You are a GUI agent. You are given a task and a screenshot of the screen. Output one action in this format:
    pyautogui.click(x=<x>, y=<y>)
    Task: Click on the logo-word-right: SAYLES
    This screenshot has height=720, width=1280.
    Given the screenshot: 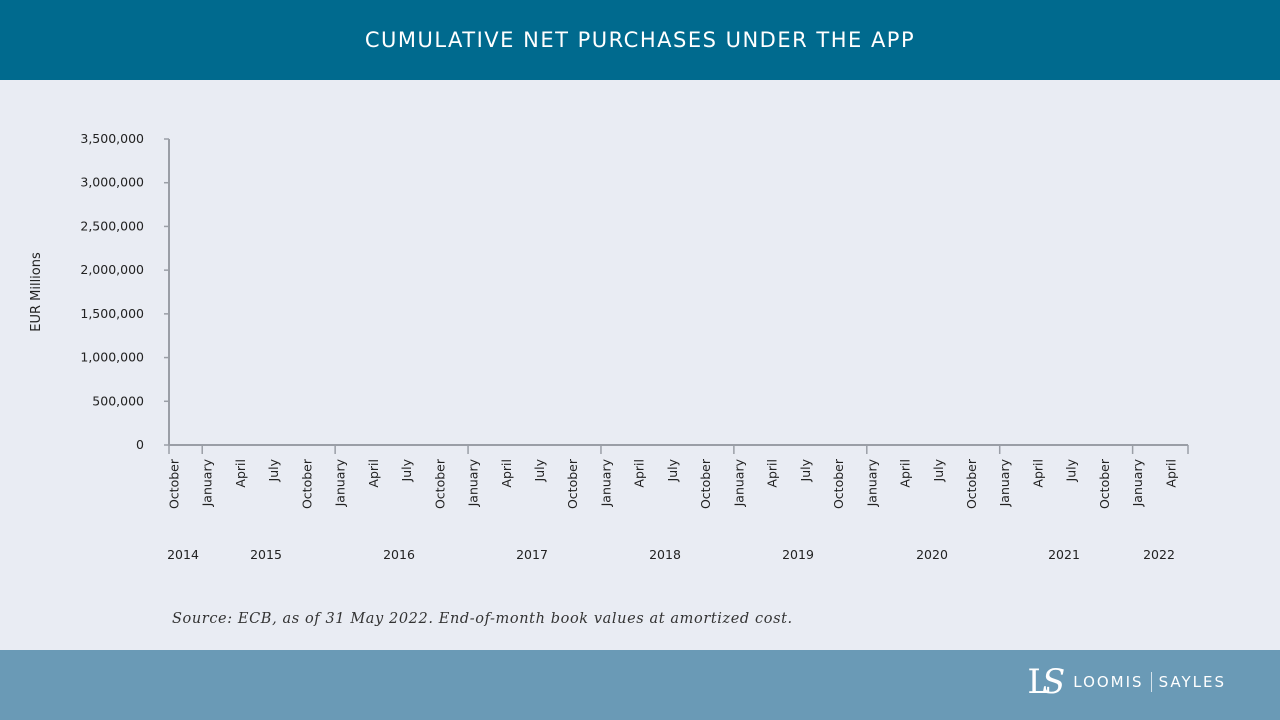 What is the action you would take?
    pyautogui.click(x=1192, y=682)
    